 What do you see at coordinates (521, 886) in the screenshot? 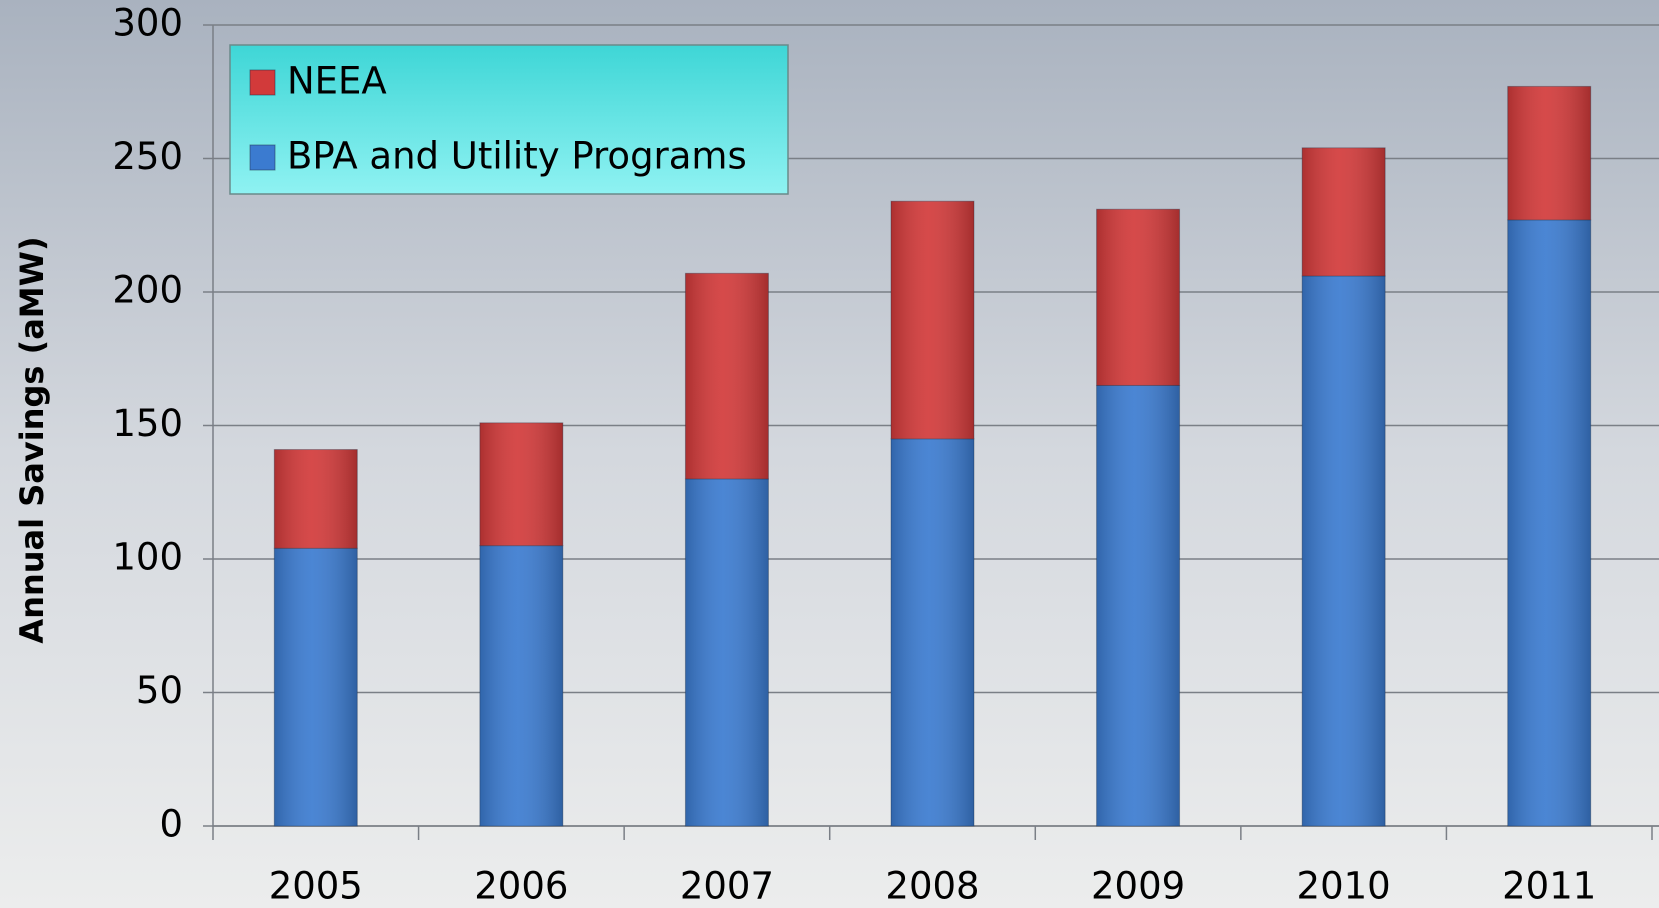
I see `x-tick-label: 2006` at bounding box center [521, 886].